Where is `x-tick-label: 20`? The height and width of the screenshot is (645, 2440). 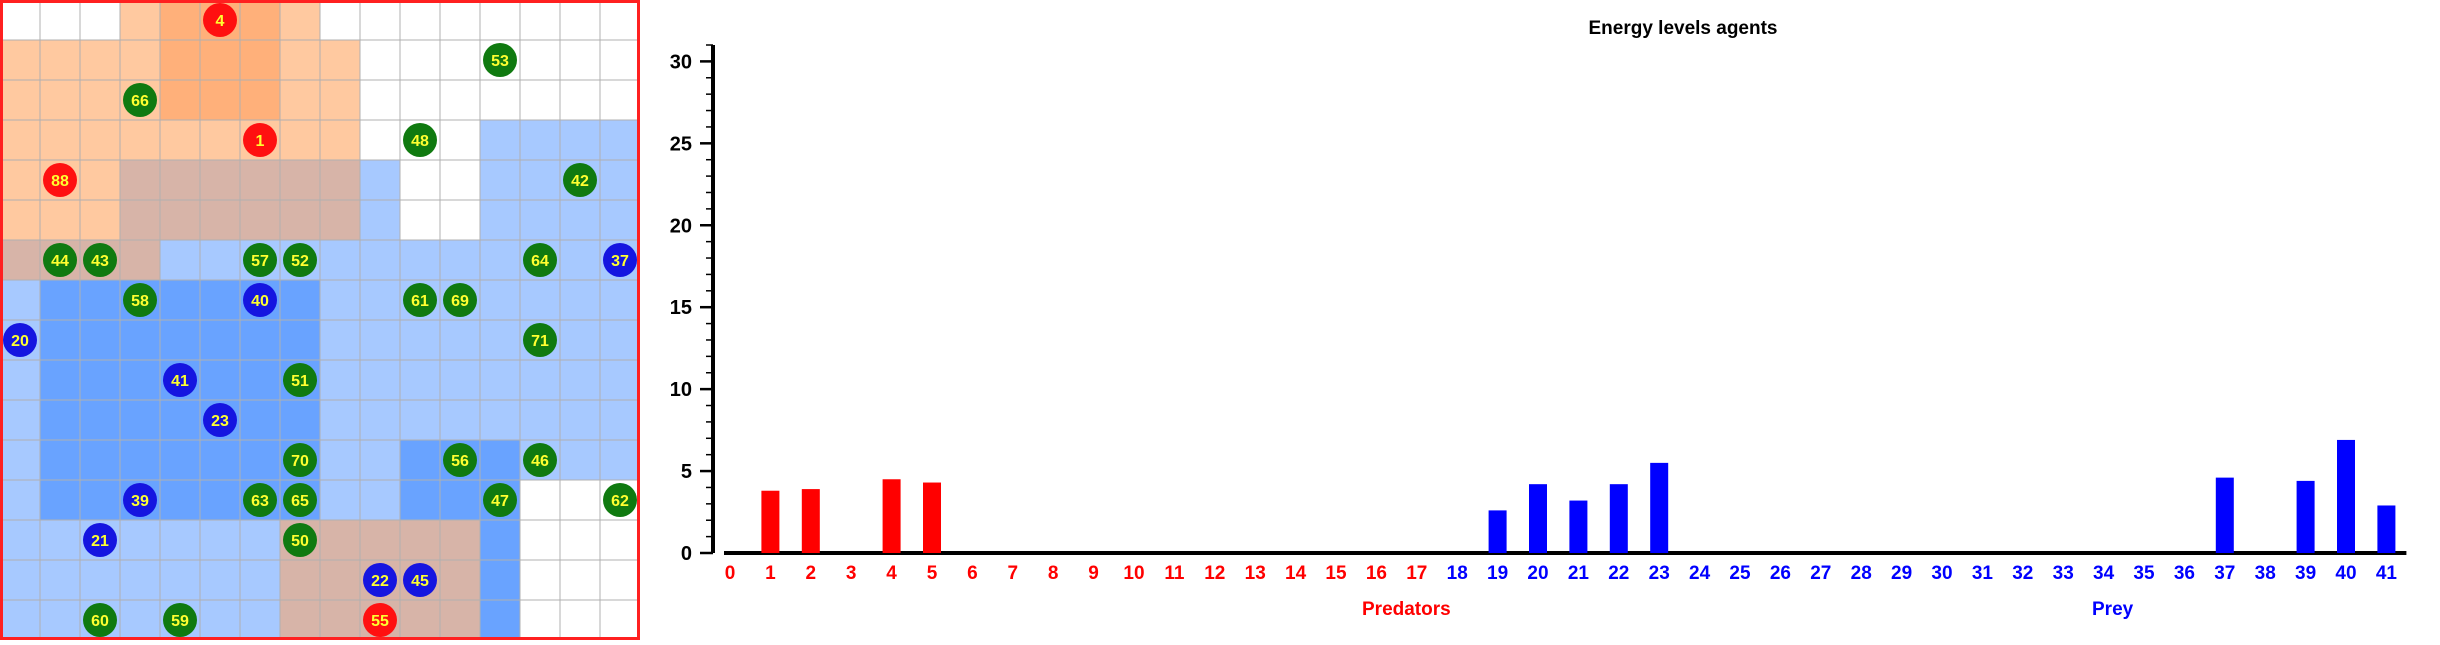
x-tick-label: 20 is located at coordinates (1537, 573).